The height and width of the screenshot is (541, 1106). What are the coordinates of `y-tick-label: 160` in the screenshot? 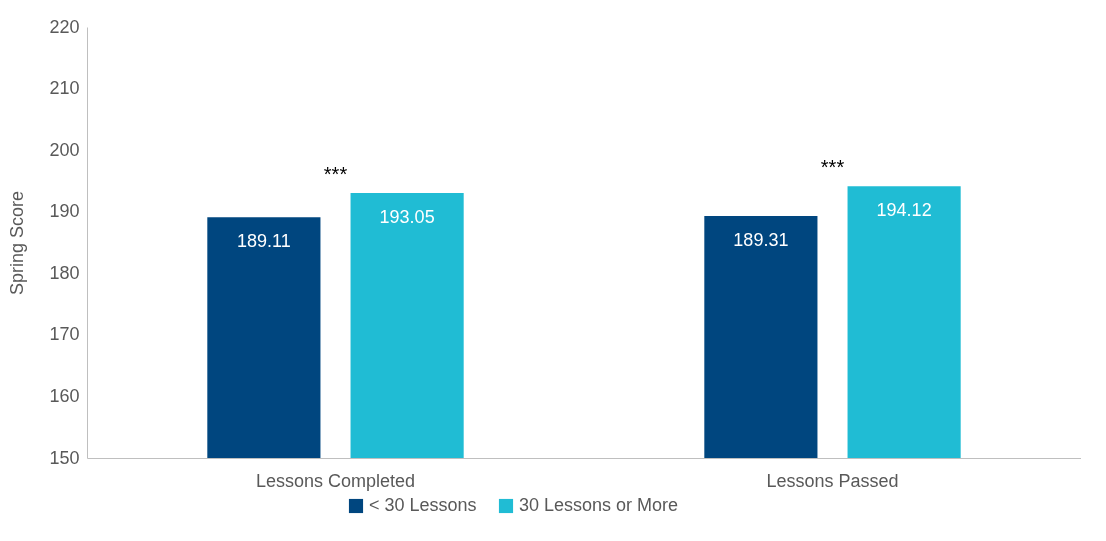 It's located at (64, 395).